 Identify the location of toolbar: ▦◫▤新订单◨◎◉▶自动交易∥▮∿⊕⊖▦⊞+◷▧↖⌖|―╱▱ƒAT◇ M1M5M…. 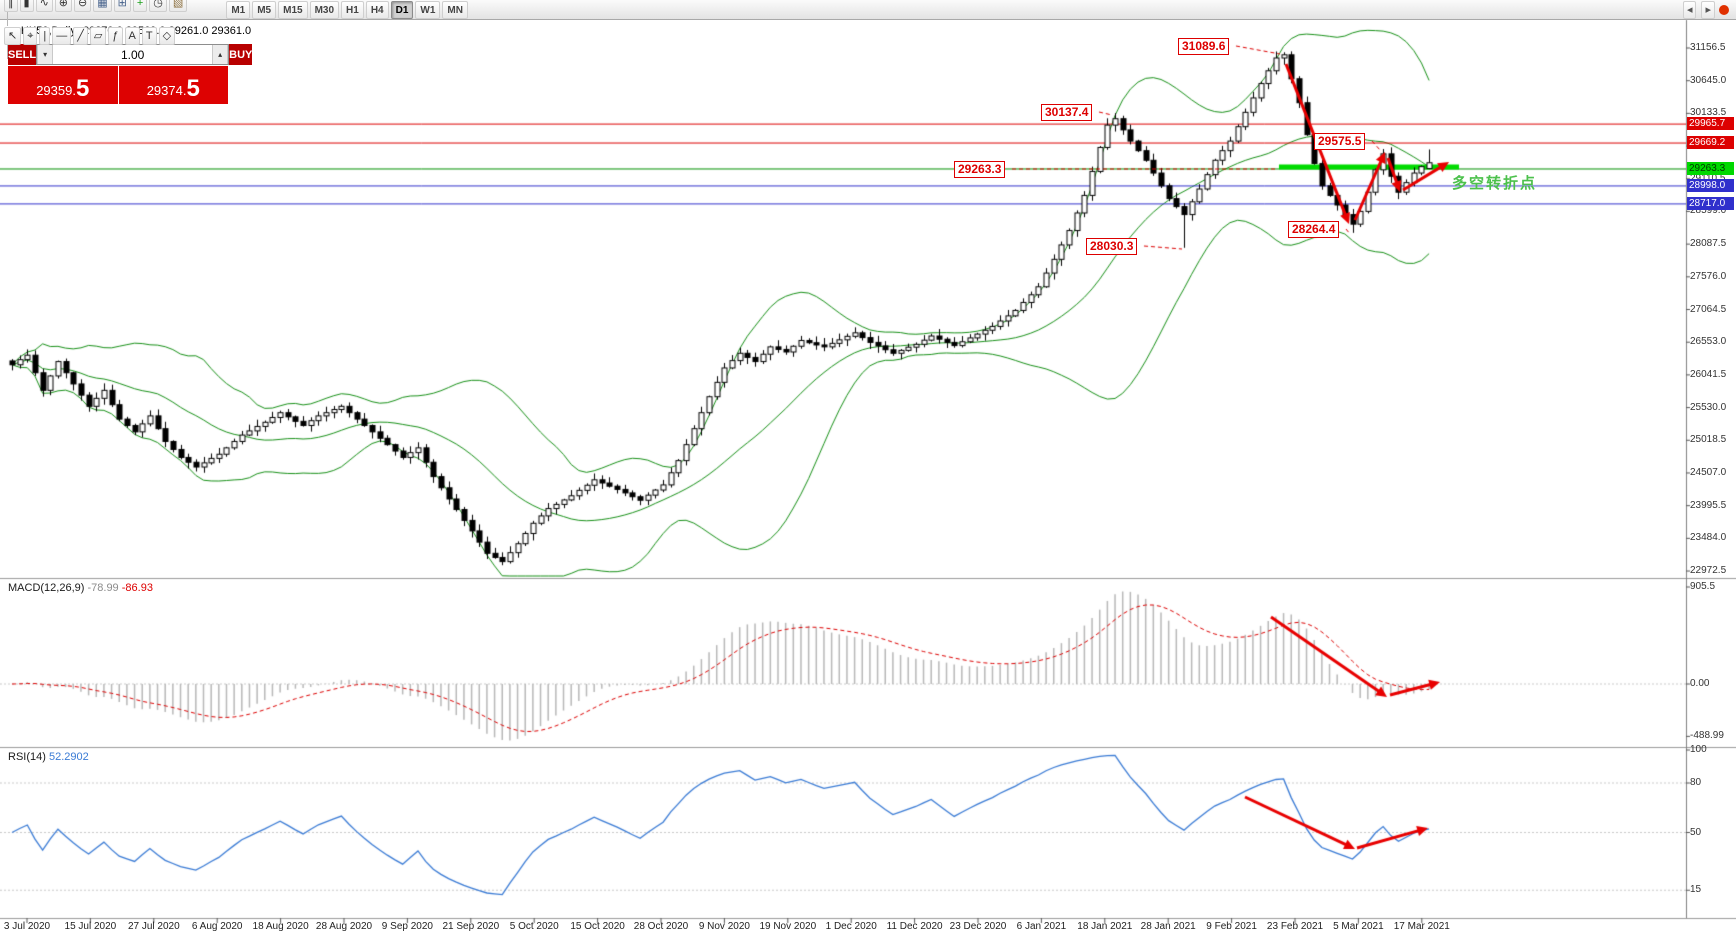
(868, 29).